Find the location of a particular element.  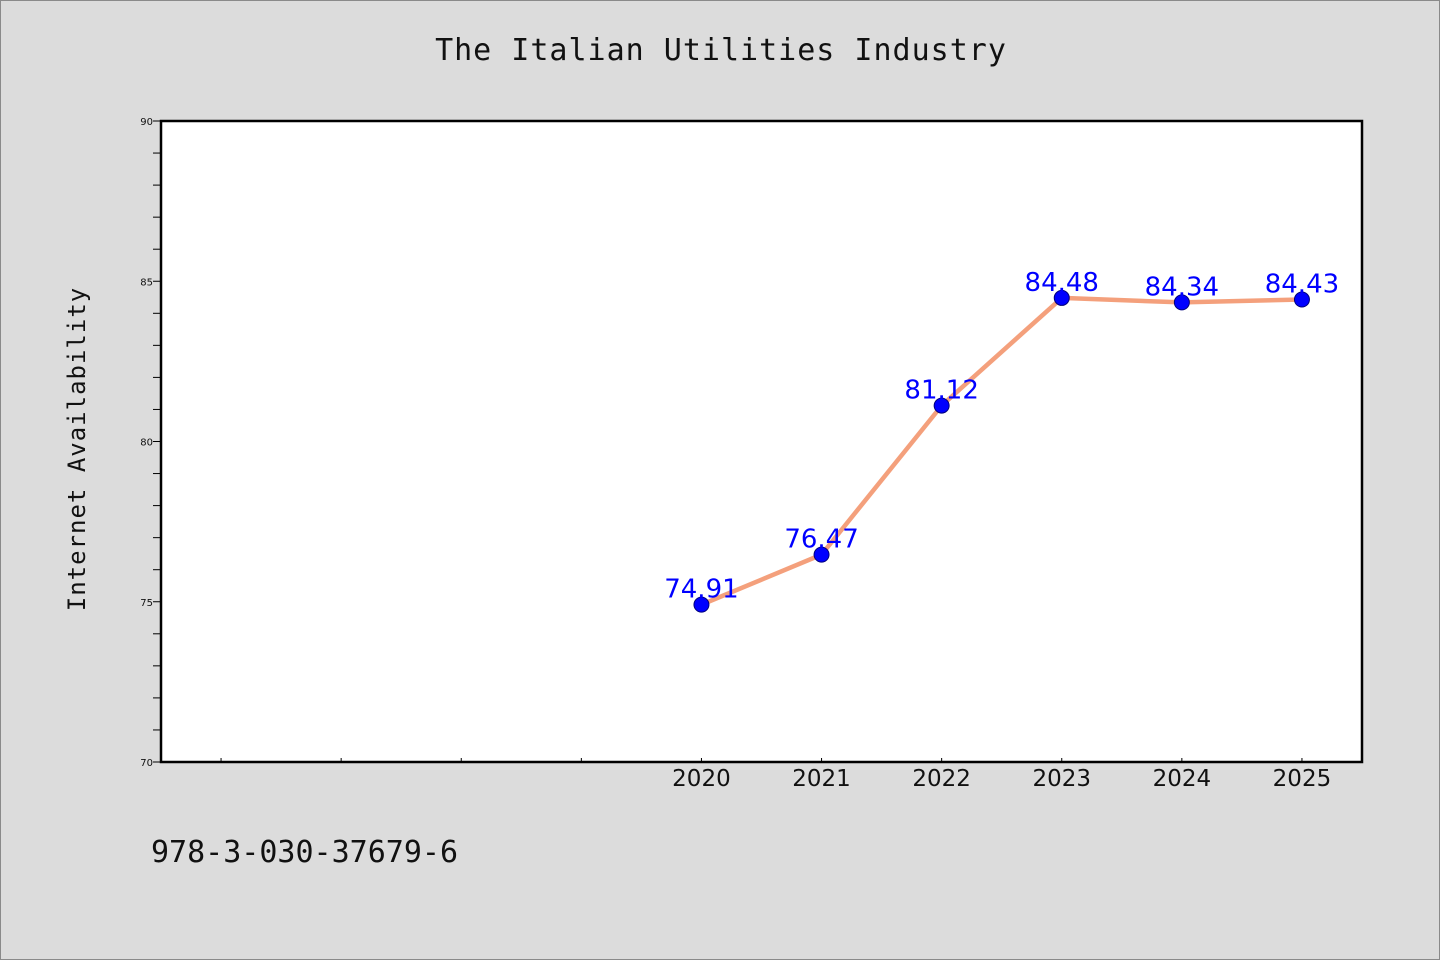

x-tick-label: 2023 is located at coordinates (1061, 779).